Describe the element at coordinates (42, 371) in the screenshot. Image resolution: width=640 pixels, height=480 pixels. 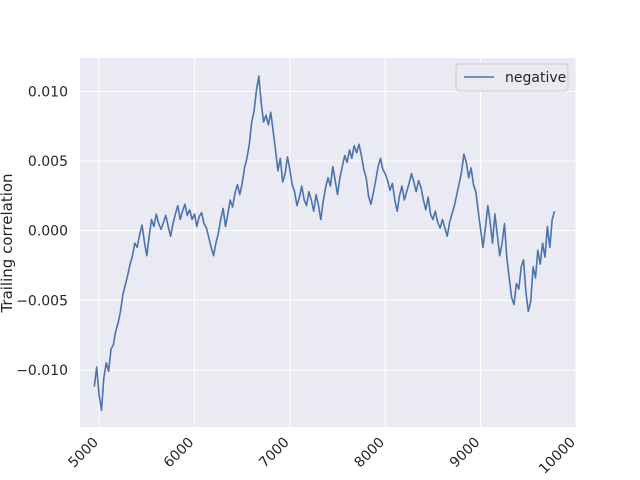
I see `y-tick-label: −0.010` at that location.